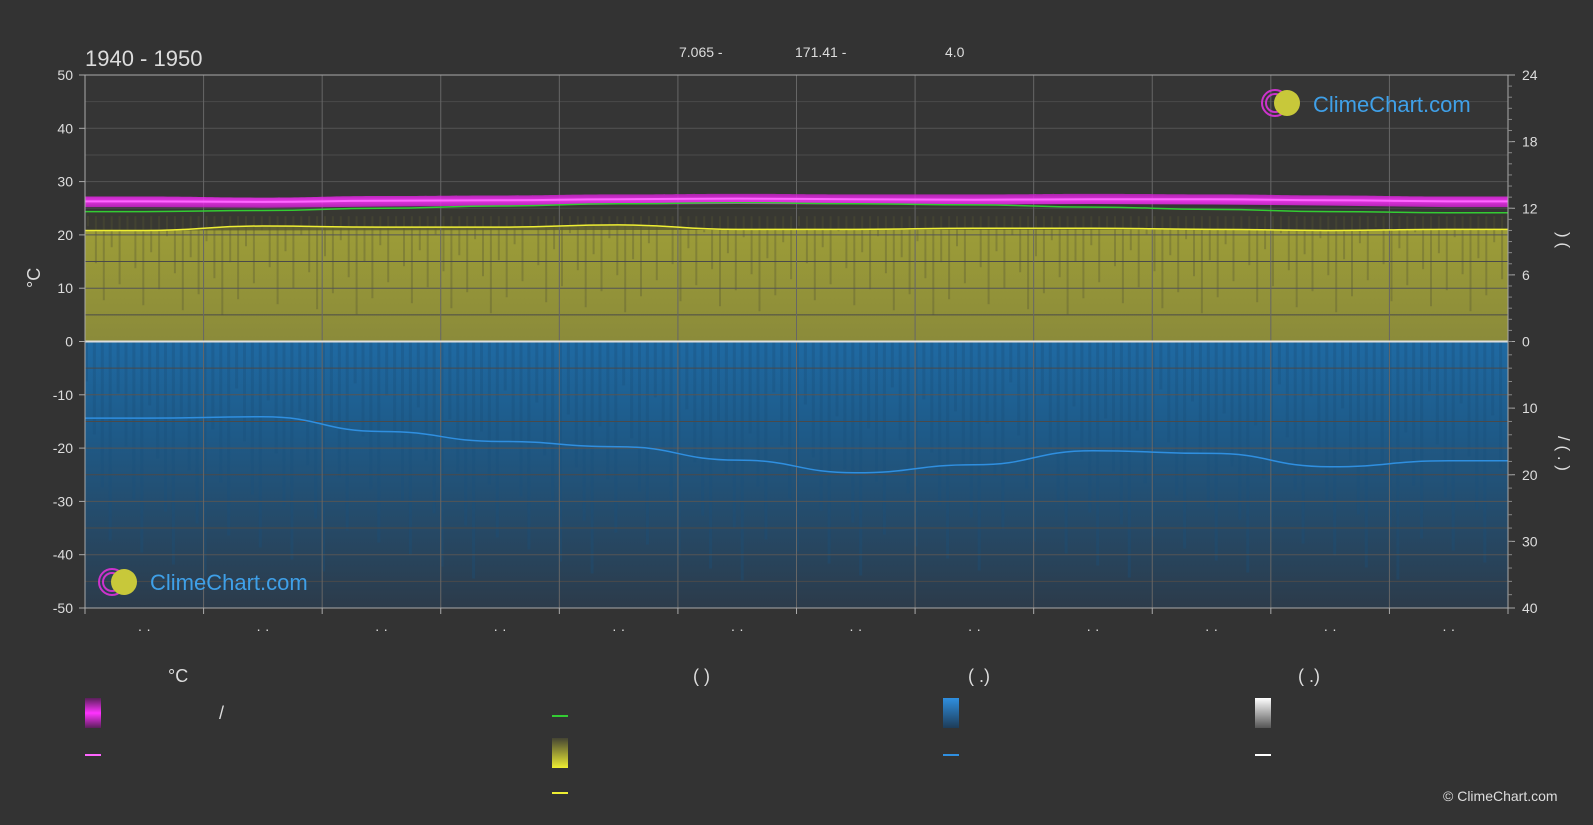 This screenshot has width=1593, height=825. Describe the element at coordinates (1530, 75) in the screenshot. I see `y2-top-tick-label: 24` at that location.